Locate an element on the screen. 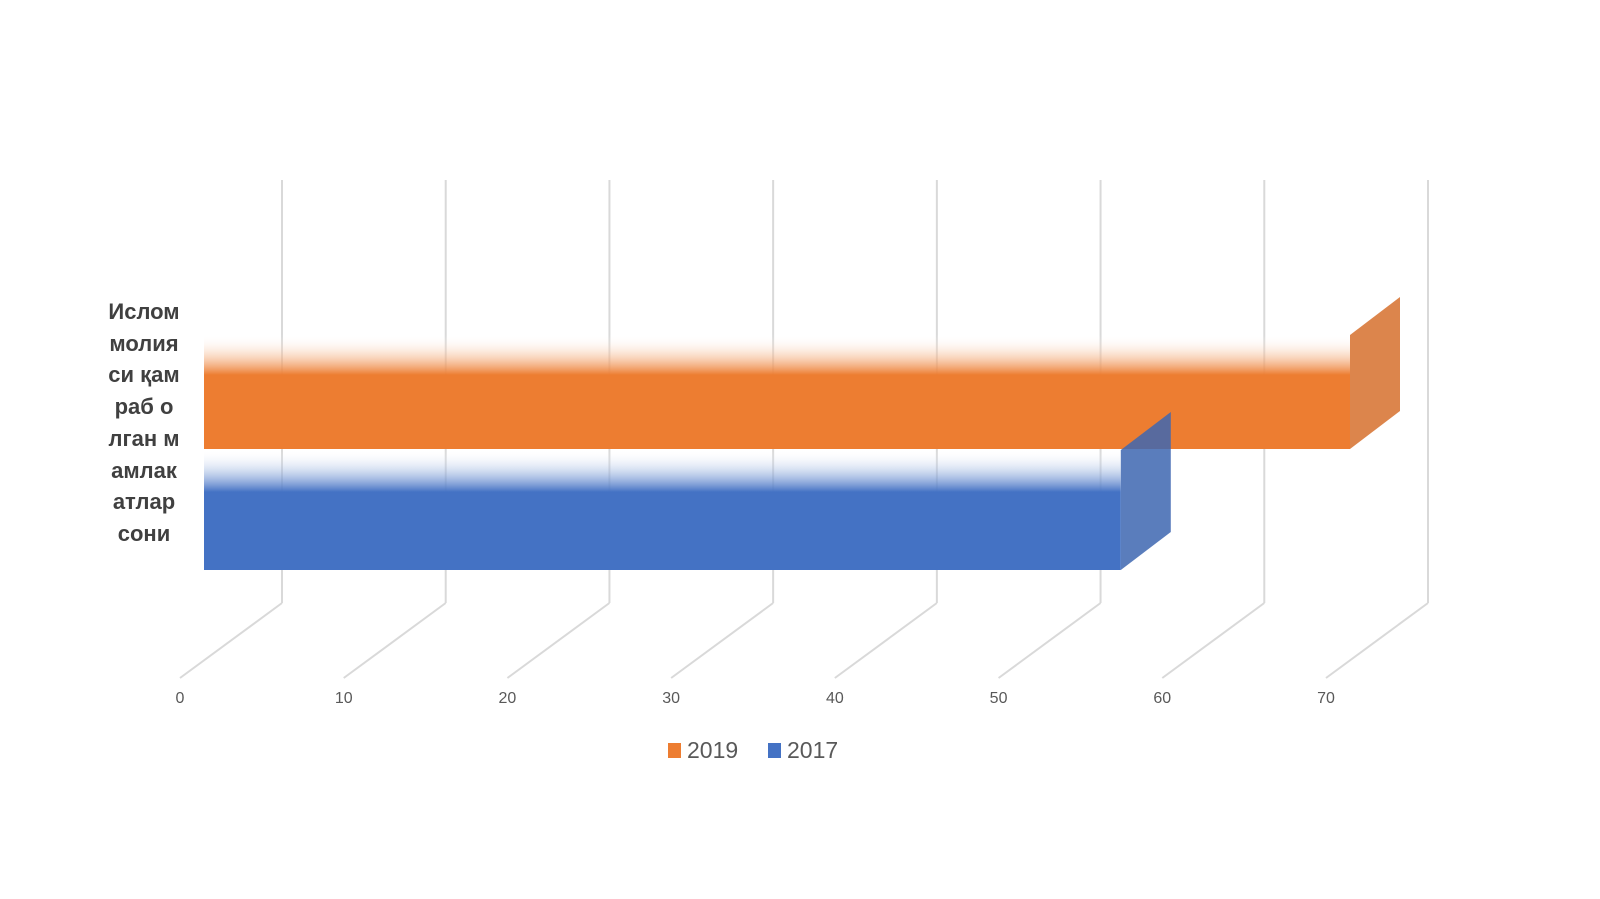  x-tick-label: 20 is located at coordinates (508, 698).